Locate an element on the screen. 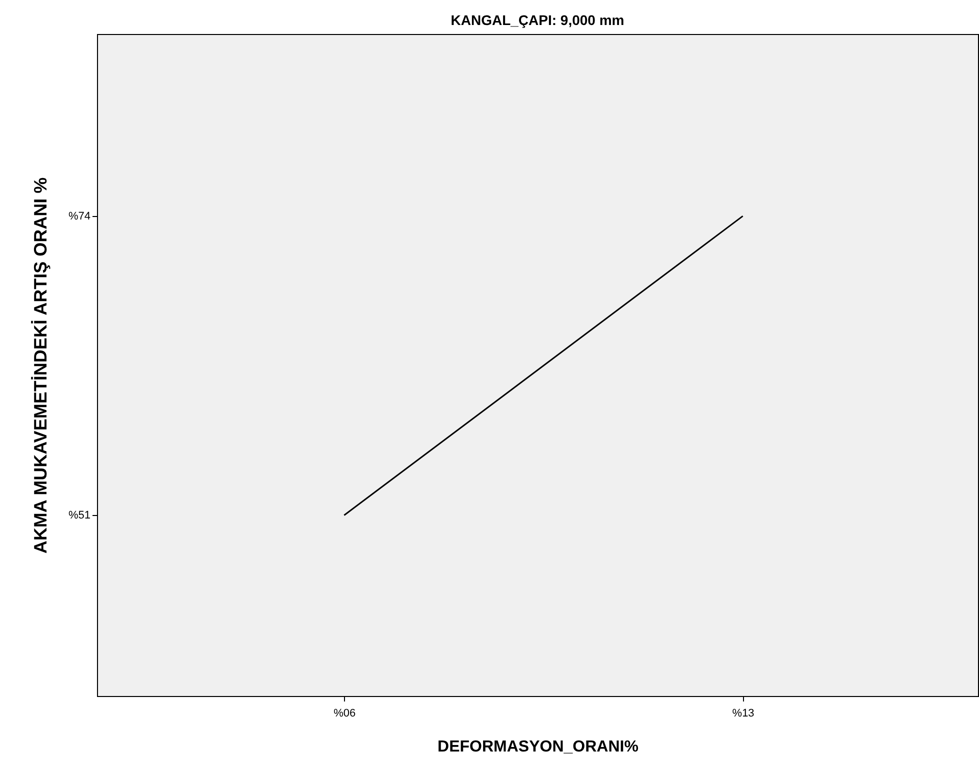 This screenshot has width=979, height=774. x-tick-label: %06 is located at coordinates (345, 714).